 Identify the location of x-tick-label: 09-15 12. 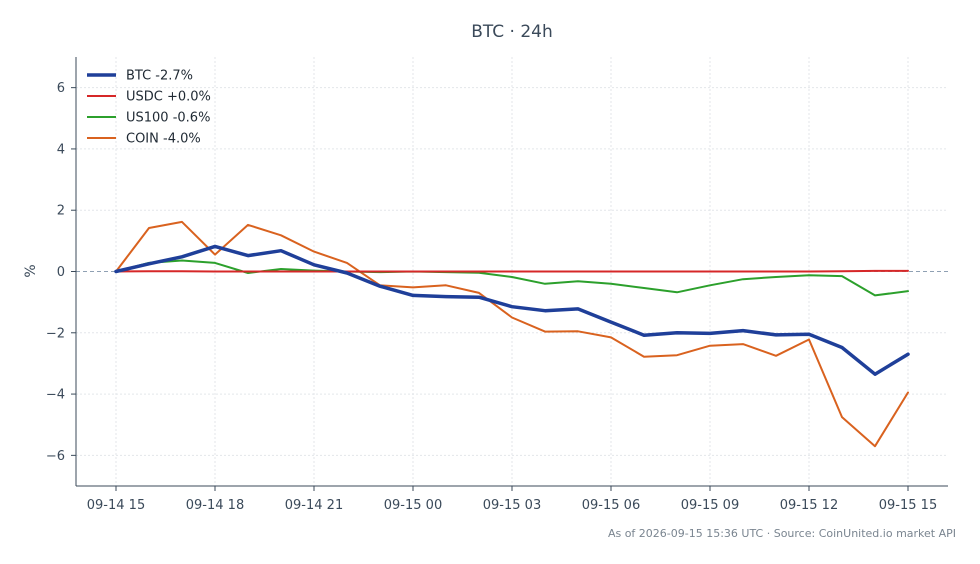
(809, 505).